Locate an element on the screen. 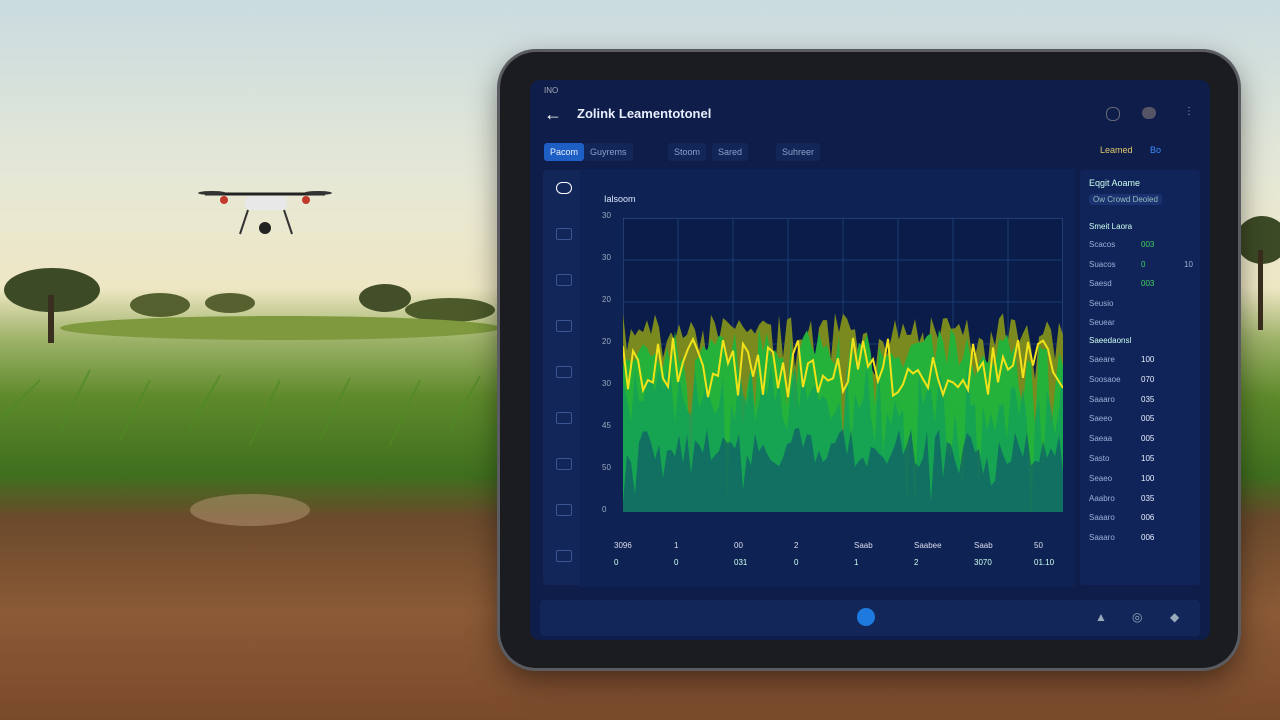 The width and height of the screenshot is (1280, 720). panel-label: Suacos is located at coordinates (1102, 264).